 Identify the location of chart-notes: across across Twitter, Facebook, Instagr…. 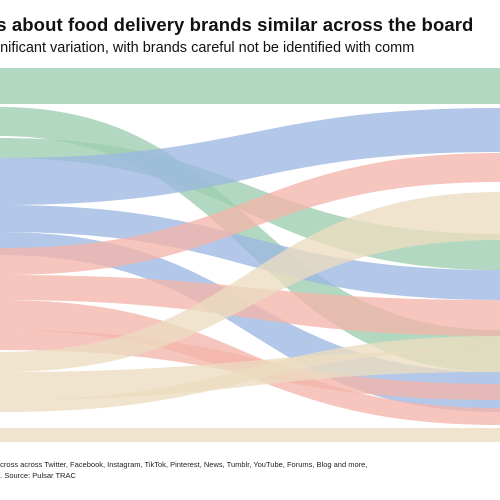
(183, 470).